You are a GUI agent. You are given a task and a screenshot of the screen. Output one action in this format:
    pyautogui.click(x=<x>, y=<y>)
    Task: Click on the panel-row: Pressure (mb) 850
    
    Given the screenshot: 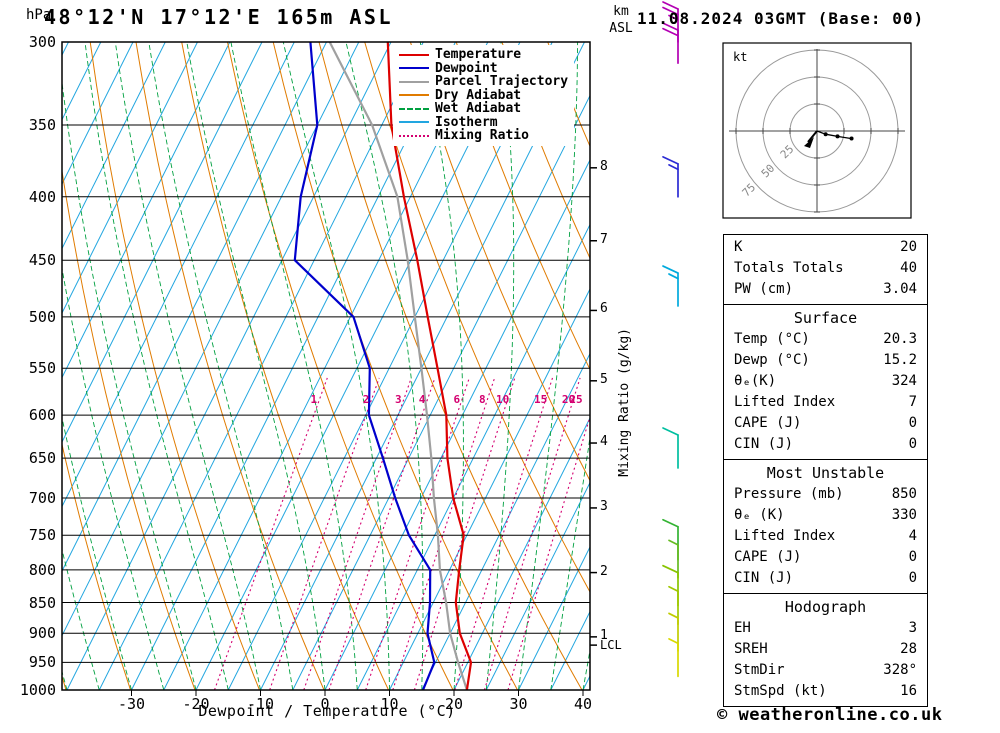 What is the action you would take?
    pyautogui.click(x=825, y=494)
    